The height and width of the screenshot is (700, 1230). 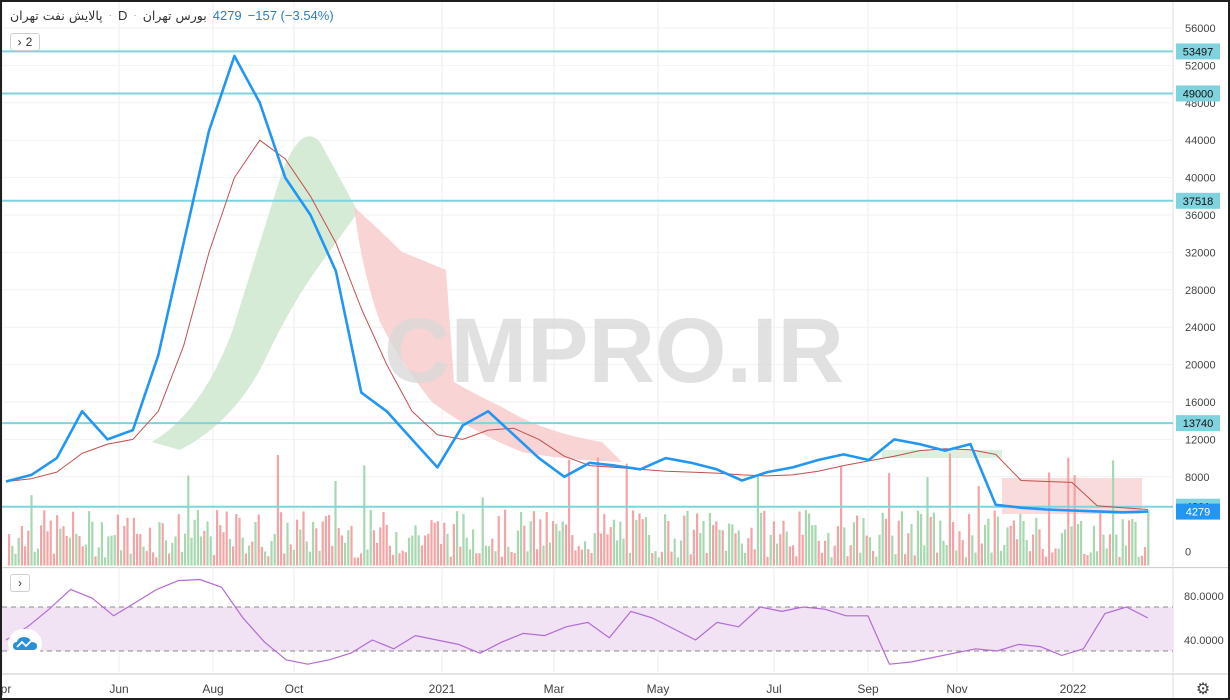 What do you see at coordinates (1197, 478) in the screenshot?
I see `y-tick-label: 8000` at bounding box center [1197, 478].